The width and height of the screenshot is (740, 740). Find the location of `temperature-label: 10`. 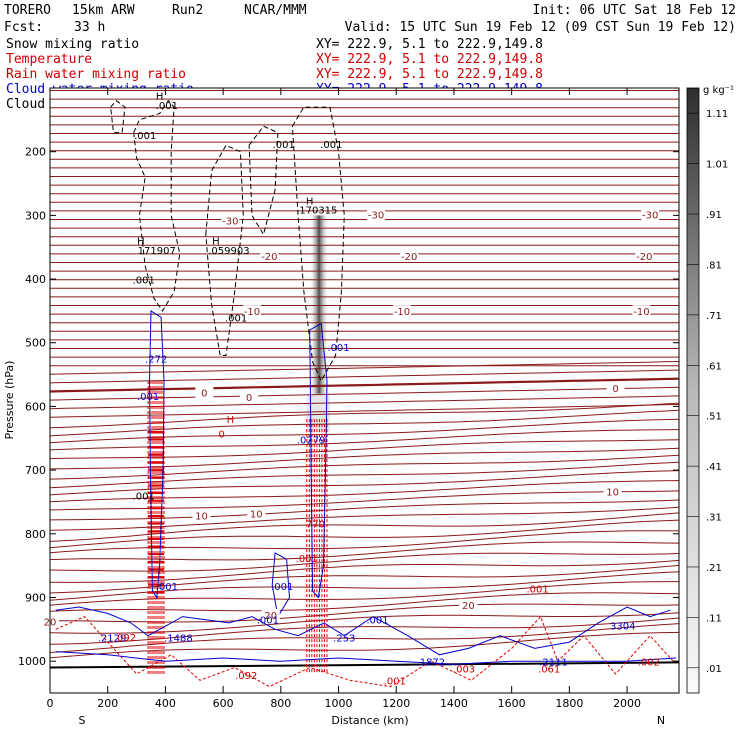

temperature-label: 10 is located at coordinates (256, 515).